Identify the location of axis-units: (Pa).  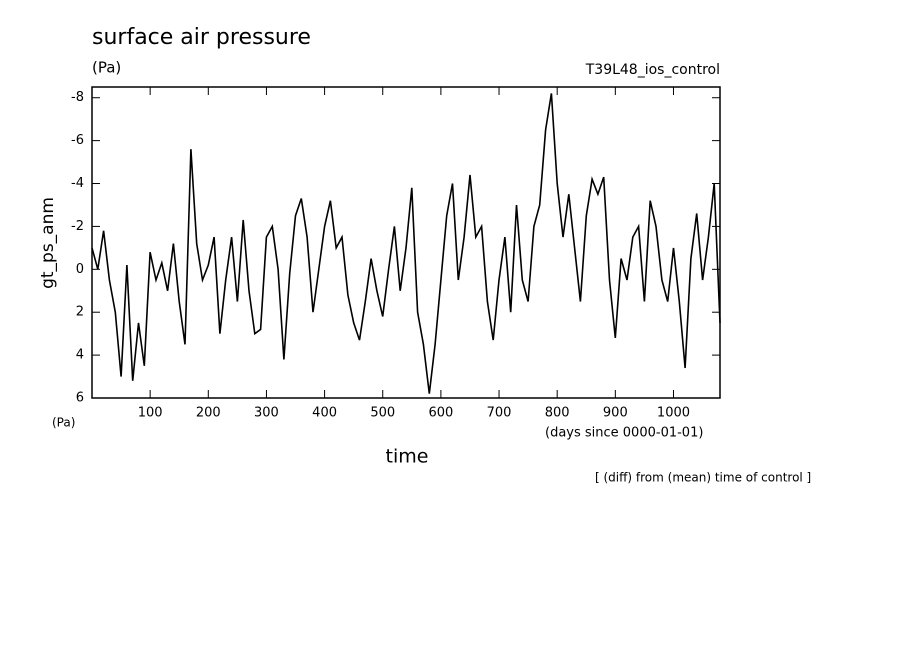
(63, 423).